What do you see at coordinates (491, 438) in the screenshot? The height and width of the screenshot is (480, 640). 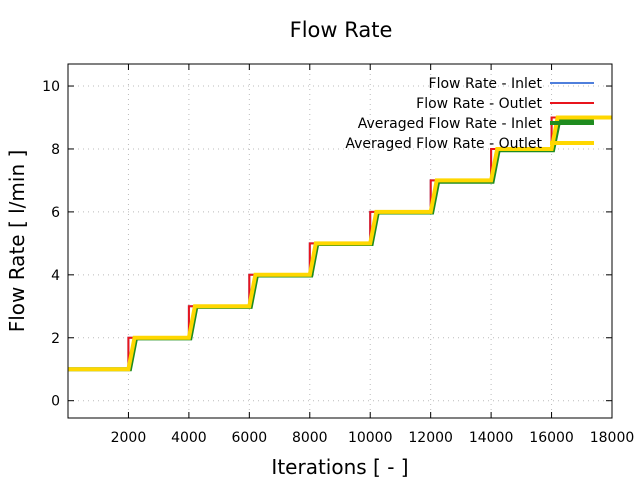 I see `x-tick-label: 14000` at bounding box center [491, 438].